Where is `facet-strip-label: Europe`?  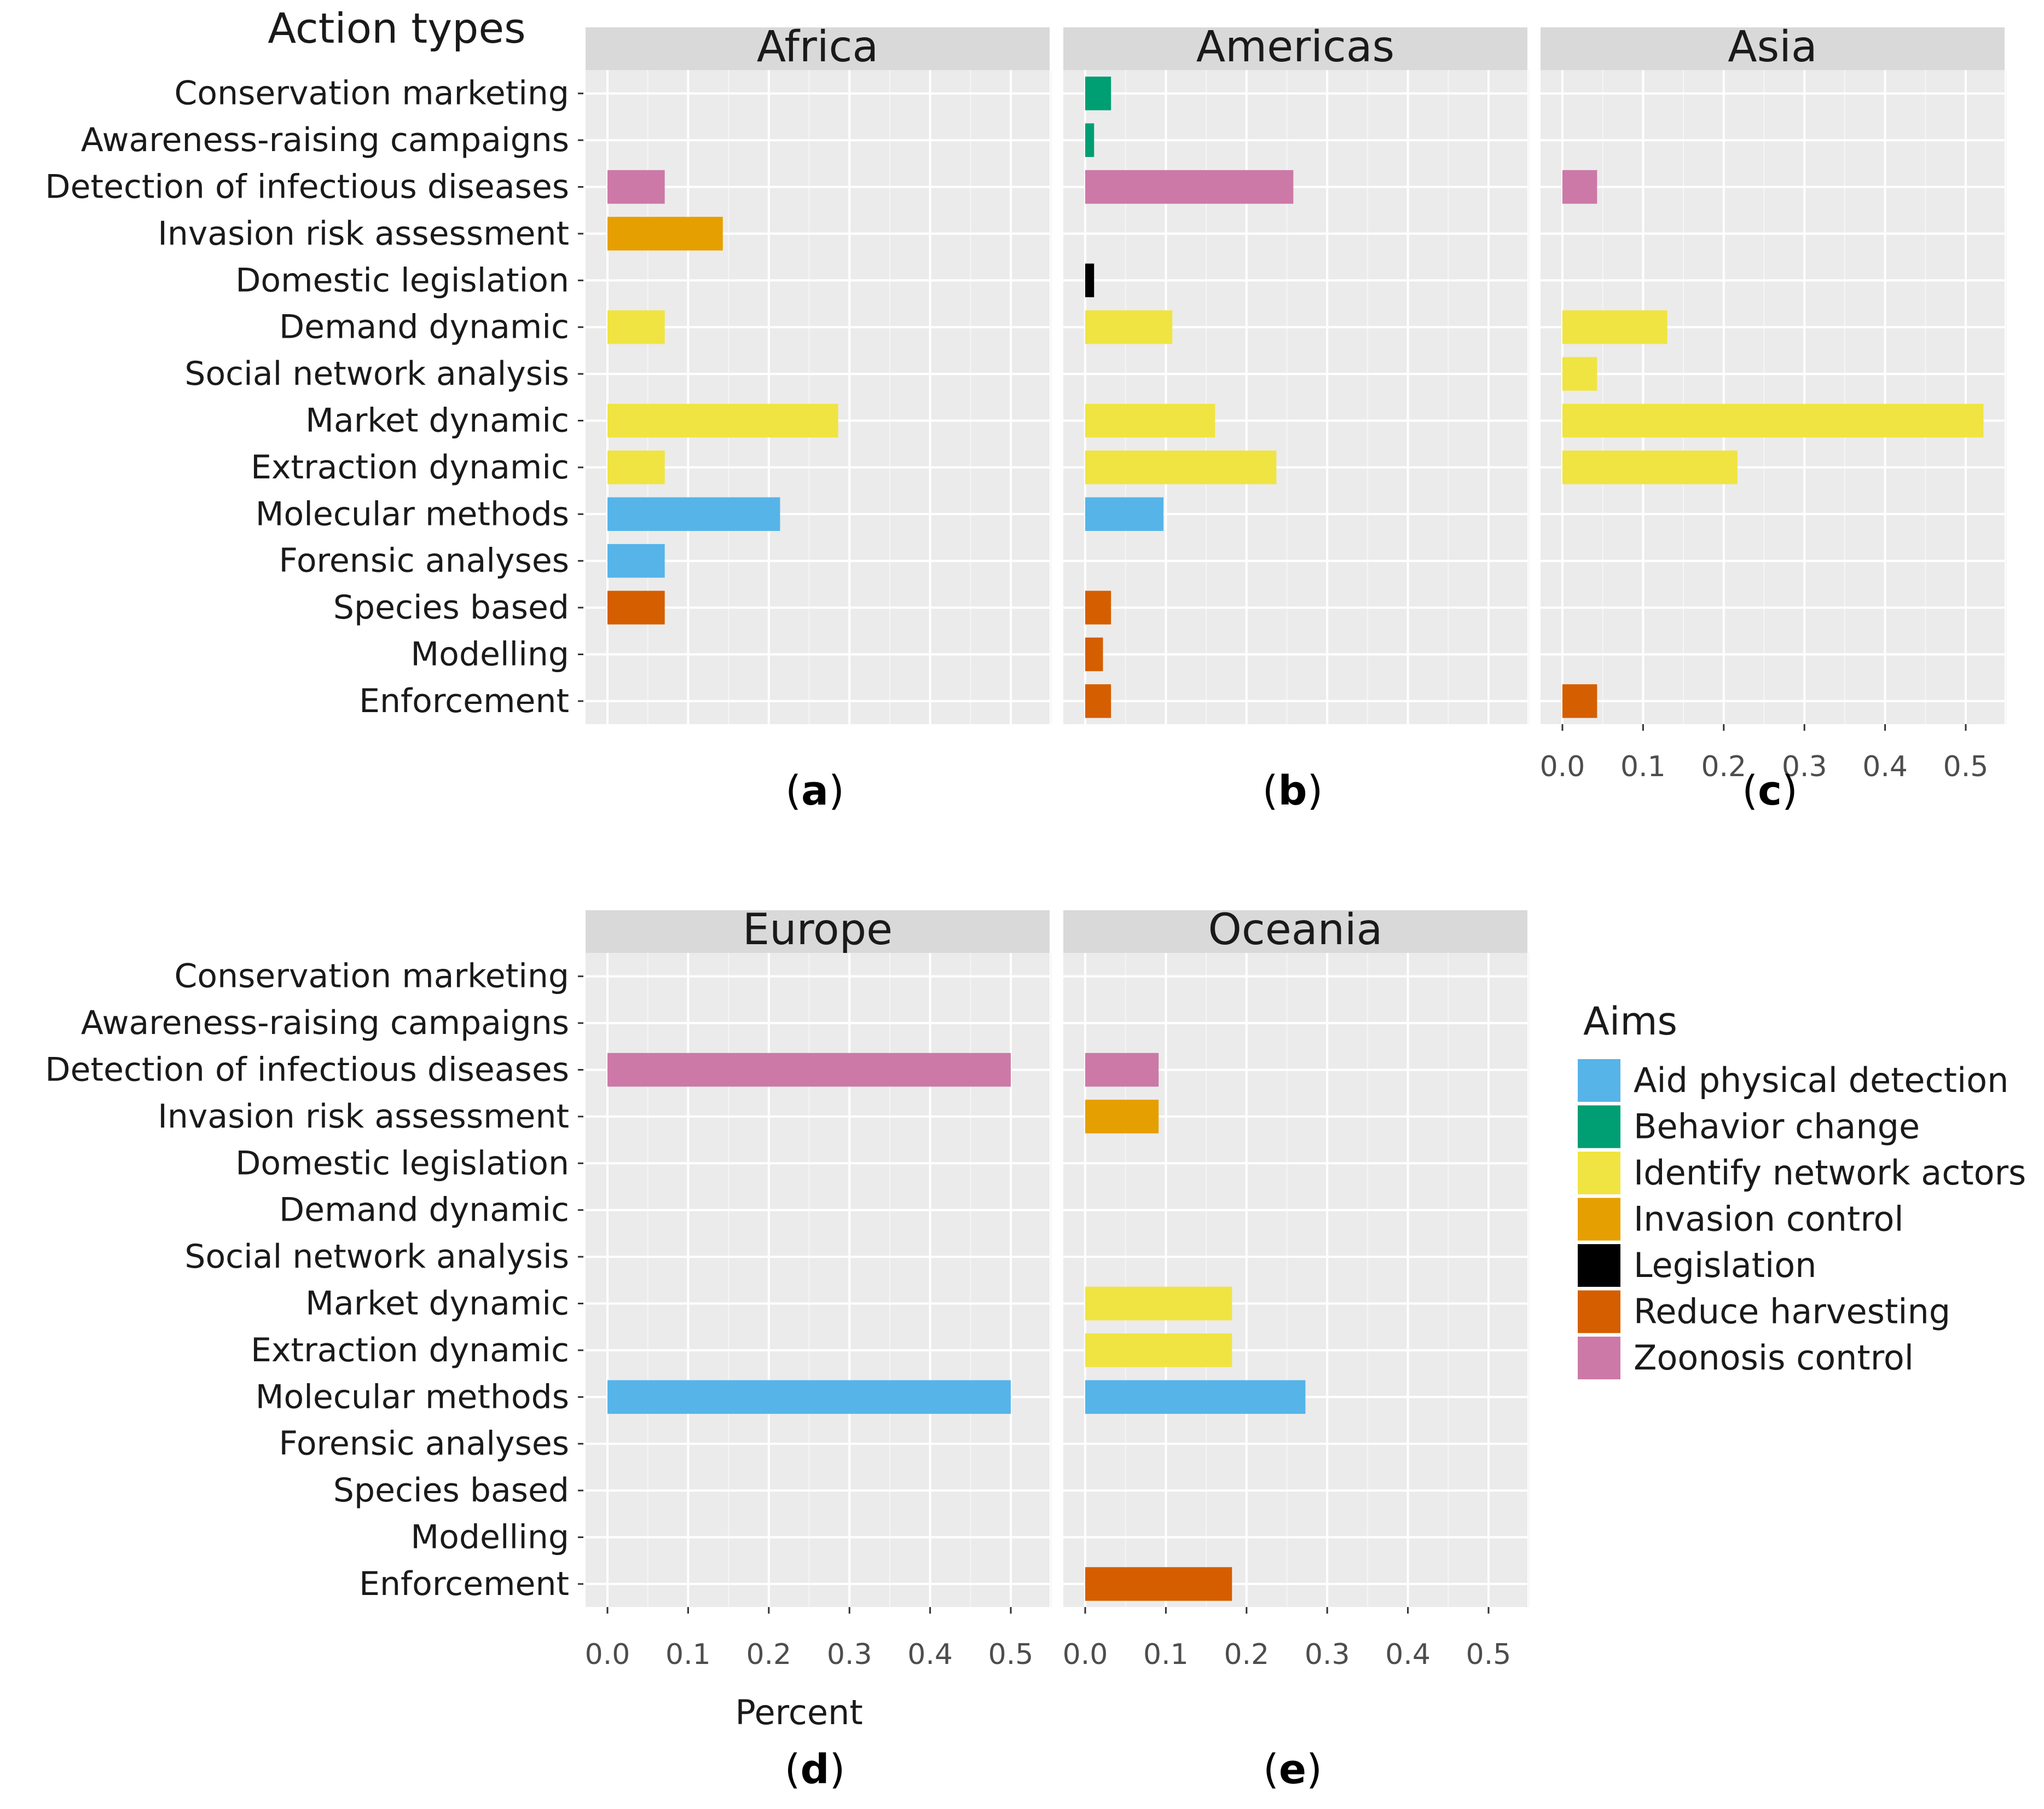 facet-strip-label: Europe is located at coordinates (818, 930).